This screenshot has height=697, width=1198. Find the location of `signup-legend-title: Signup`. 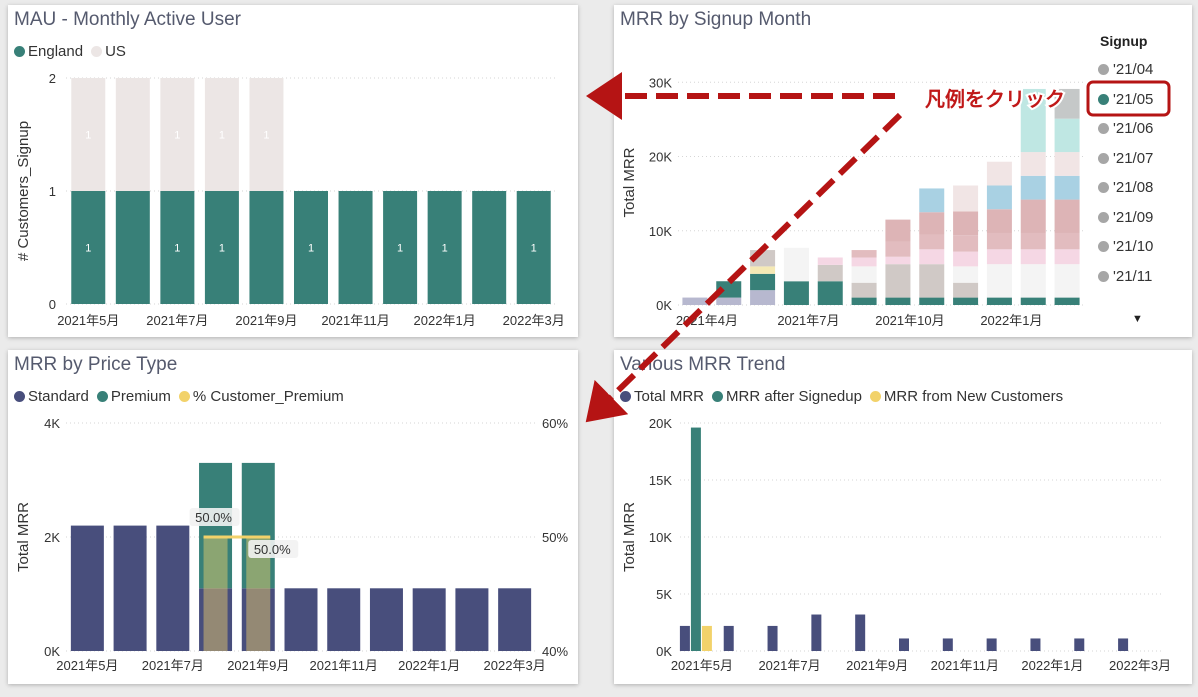

signup-legend-title: Signup is located at coordinates (1124, 41).